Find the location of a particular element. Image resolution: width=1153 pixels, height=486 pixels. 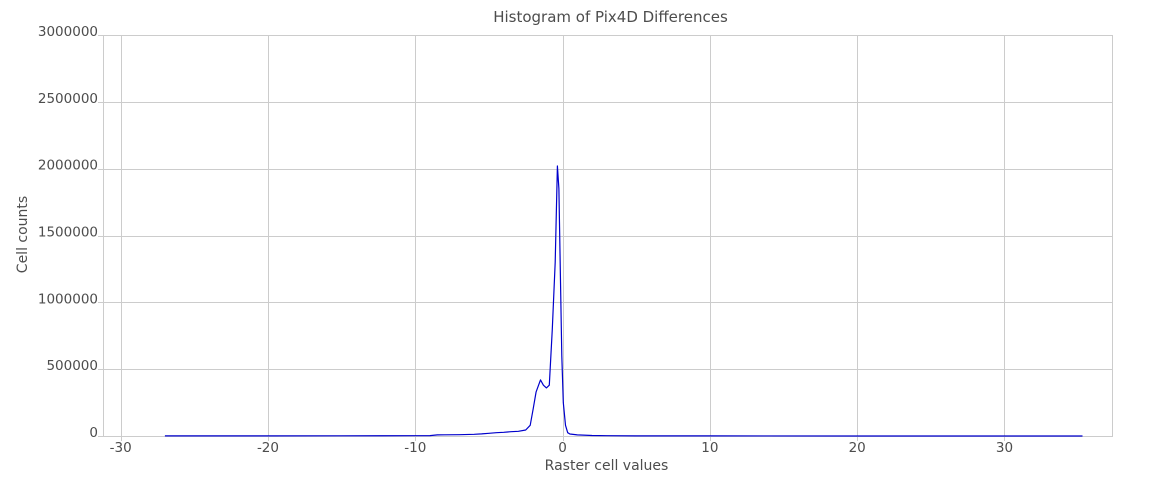

x-tick-label: -10 is located at coordinates (415, 448).